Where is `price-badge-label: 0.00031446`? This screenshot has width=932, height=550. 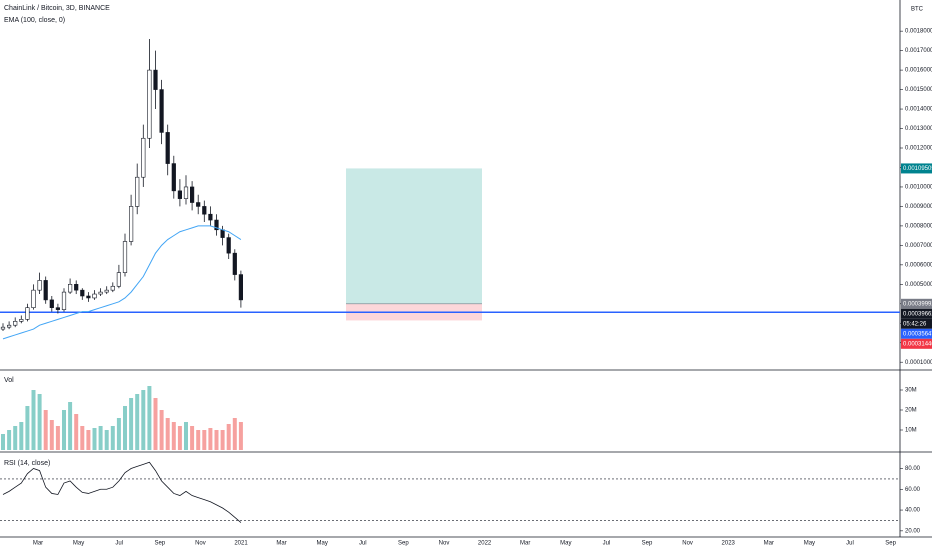 price-badge-label: 0.00031446 is located at coordinates (917, 344).